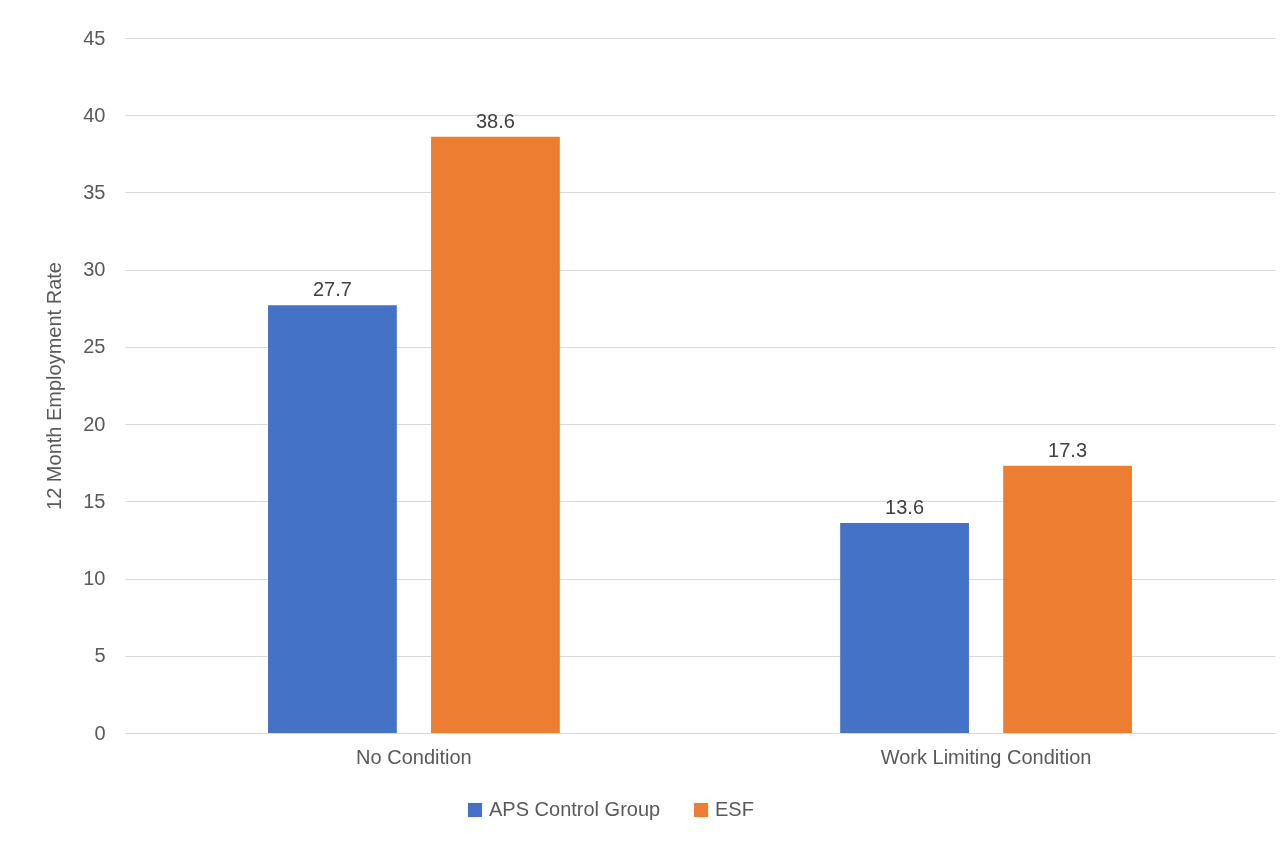 The height and width of the screenshot is (843, 1282). What do you see at coordinates (905, 506) in the screenshot?
I see `data-label: 13.6` at bounding box center [905, 506].